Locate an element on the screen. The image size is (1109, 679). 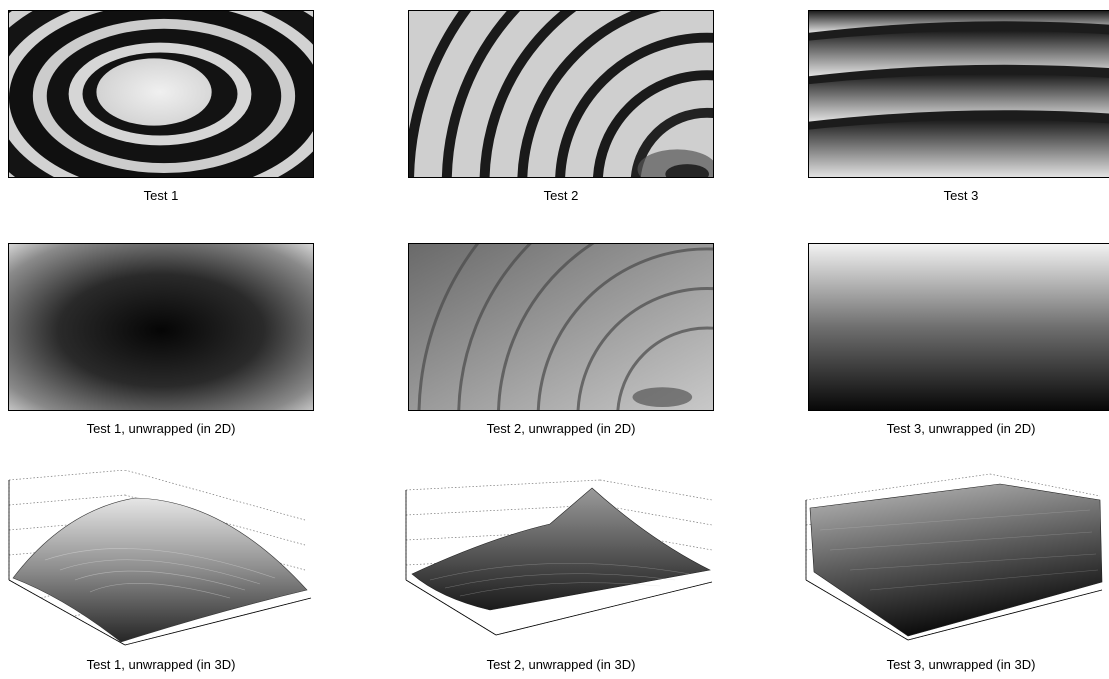
caption-test2: Test 2 is located at coordinates (561, 195).